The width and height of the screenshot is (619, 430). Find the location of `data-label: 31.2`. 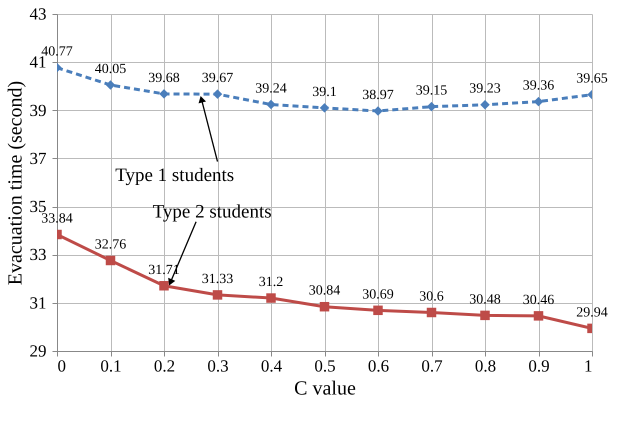

data-label: 31.2 is located at coordinates (271, 282).